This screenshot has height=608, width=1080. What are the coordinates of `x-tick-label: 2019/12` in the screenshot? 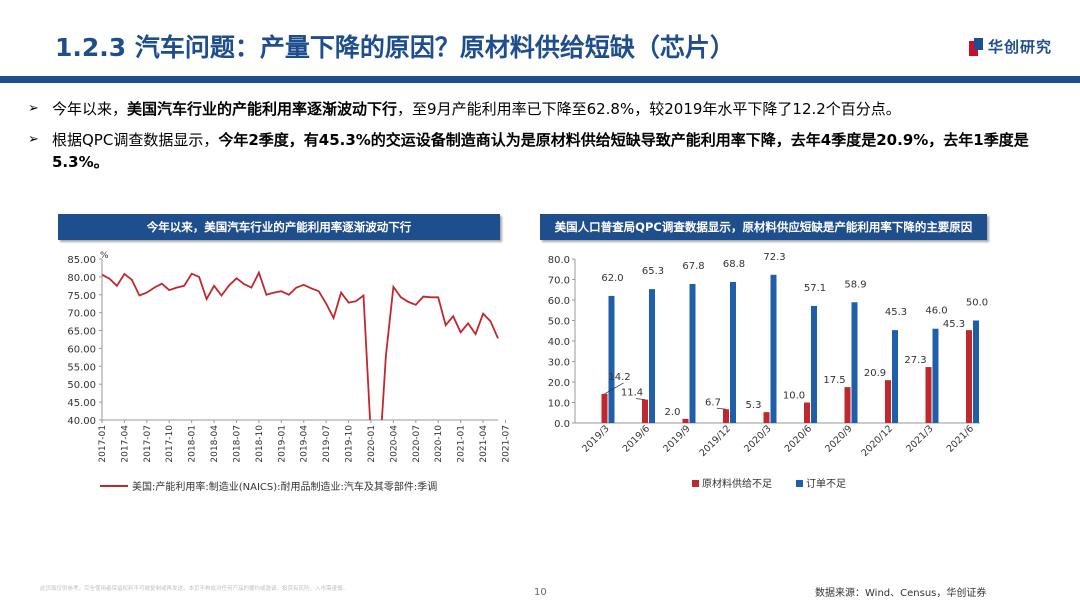 It's located at (715, 441).